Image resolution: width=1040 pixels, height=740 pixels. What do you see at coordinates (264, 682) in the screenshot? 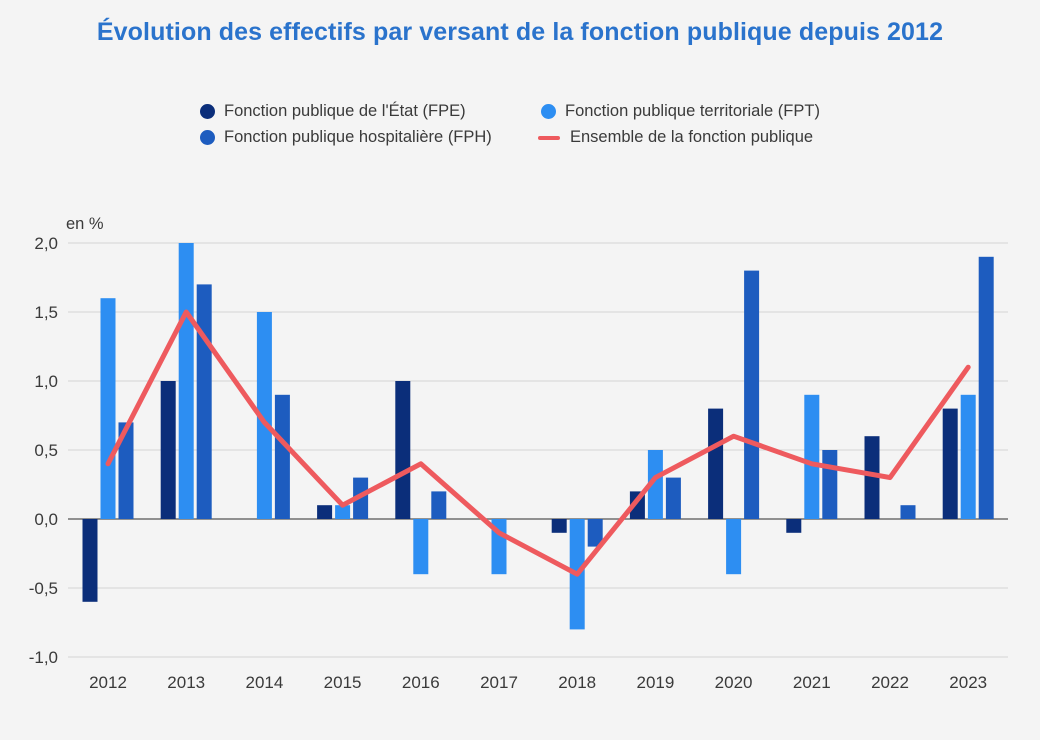
I see `x-tick-label: 2014` at bounding box center [264, 682].